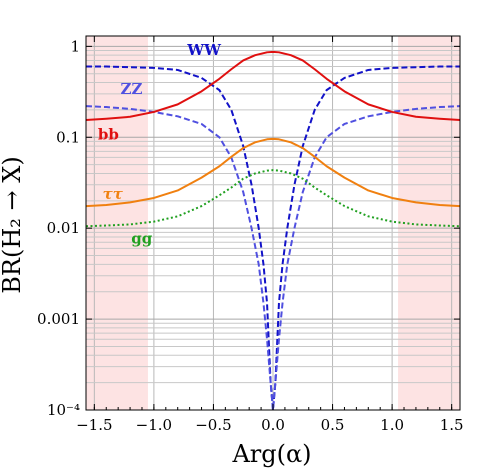 The height and width of the screenshot is (475, 500). What do you see at coordinates (68, 137) in the screenshot?
I see `y-tick-label: 0.1` at bounding box center [68, 137].